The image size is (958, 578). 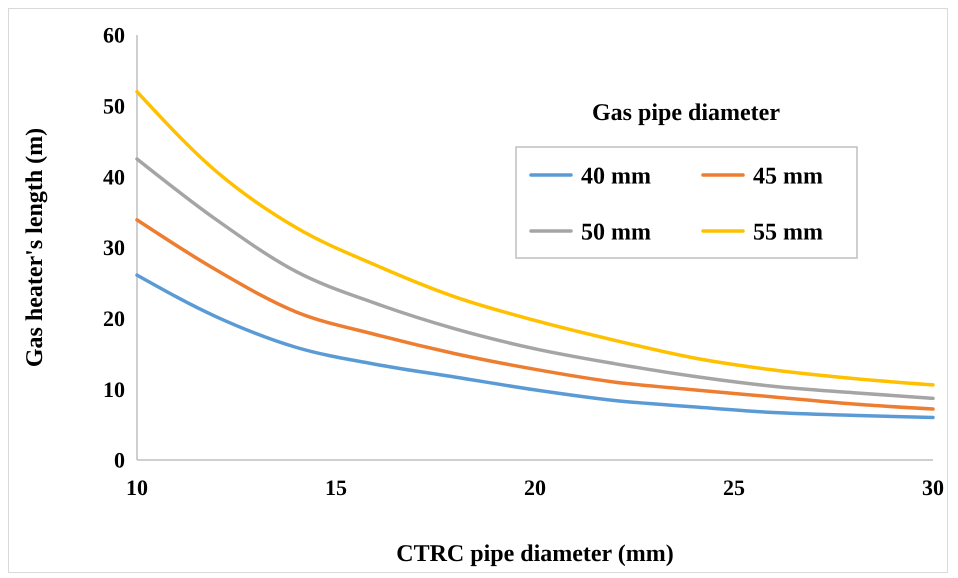 What do you see at coordinates (734, 487) in the screenshot?
I see `x-tick-label: 25` at bounding box center [734, 487].